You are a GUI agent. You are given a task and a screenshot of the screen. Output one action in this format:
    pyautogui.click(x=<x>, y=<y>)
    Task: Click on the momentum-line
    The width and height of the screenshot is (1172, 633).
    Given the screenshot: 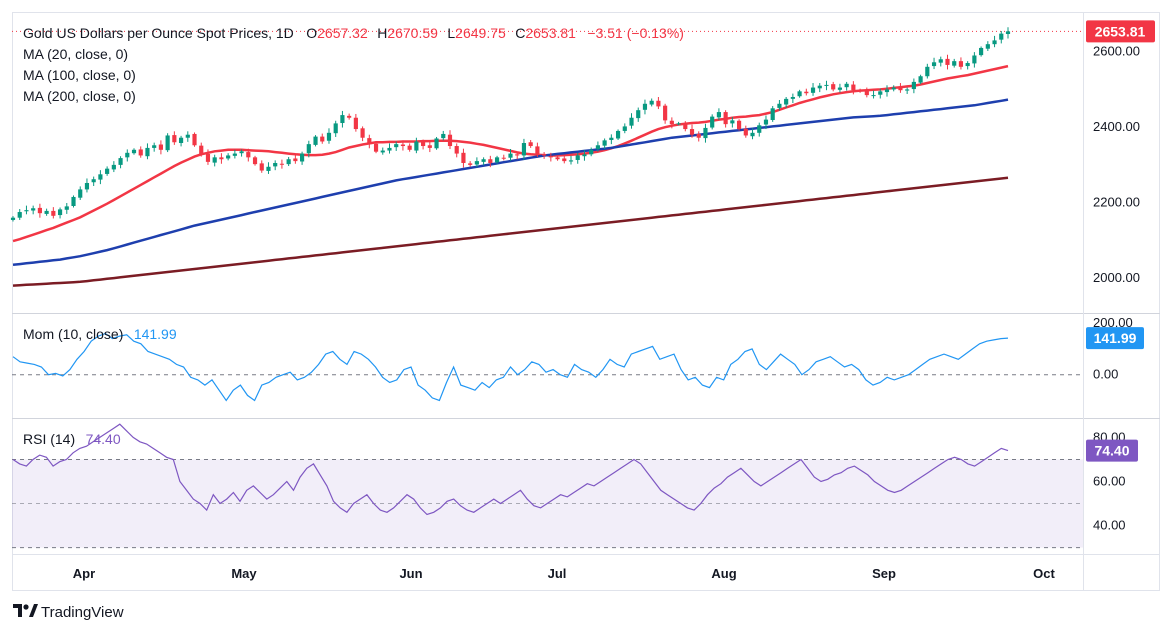 What is the action you would take?
    pyautogui.click(x=510, y=367)
    